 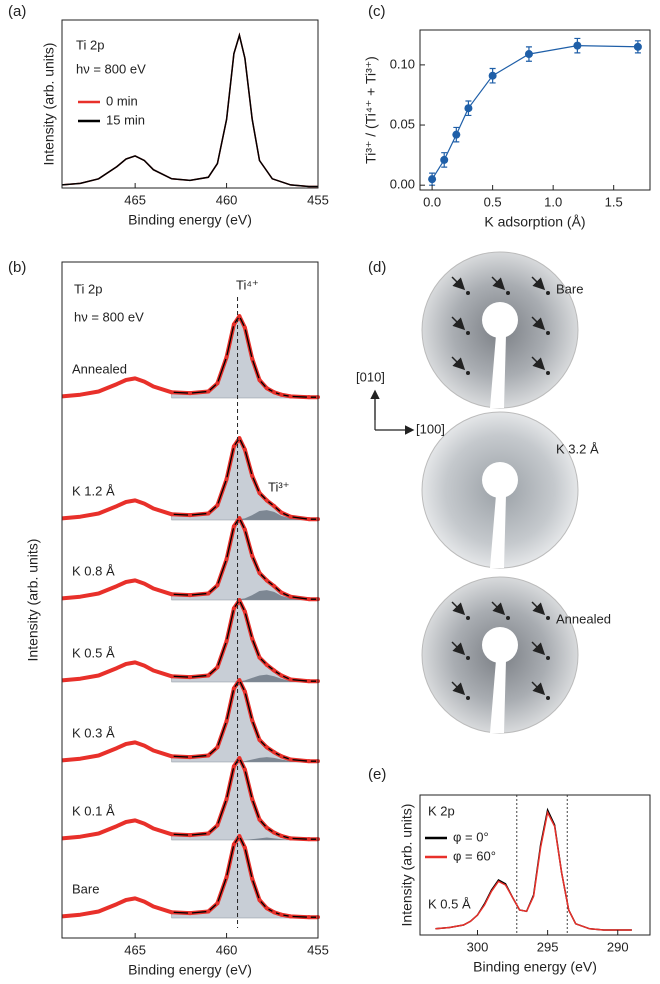 What do you see at coordinates (402, 123) in the screenshot?
I see `y-tick-label: 0.05` at bounding box center [402, 123].